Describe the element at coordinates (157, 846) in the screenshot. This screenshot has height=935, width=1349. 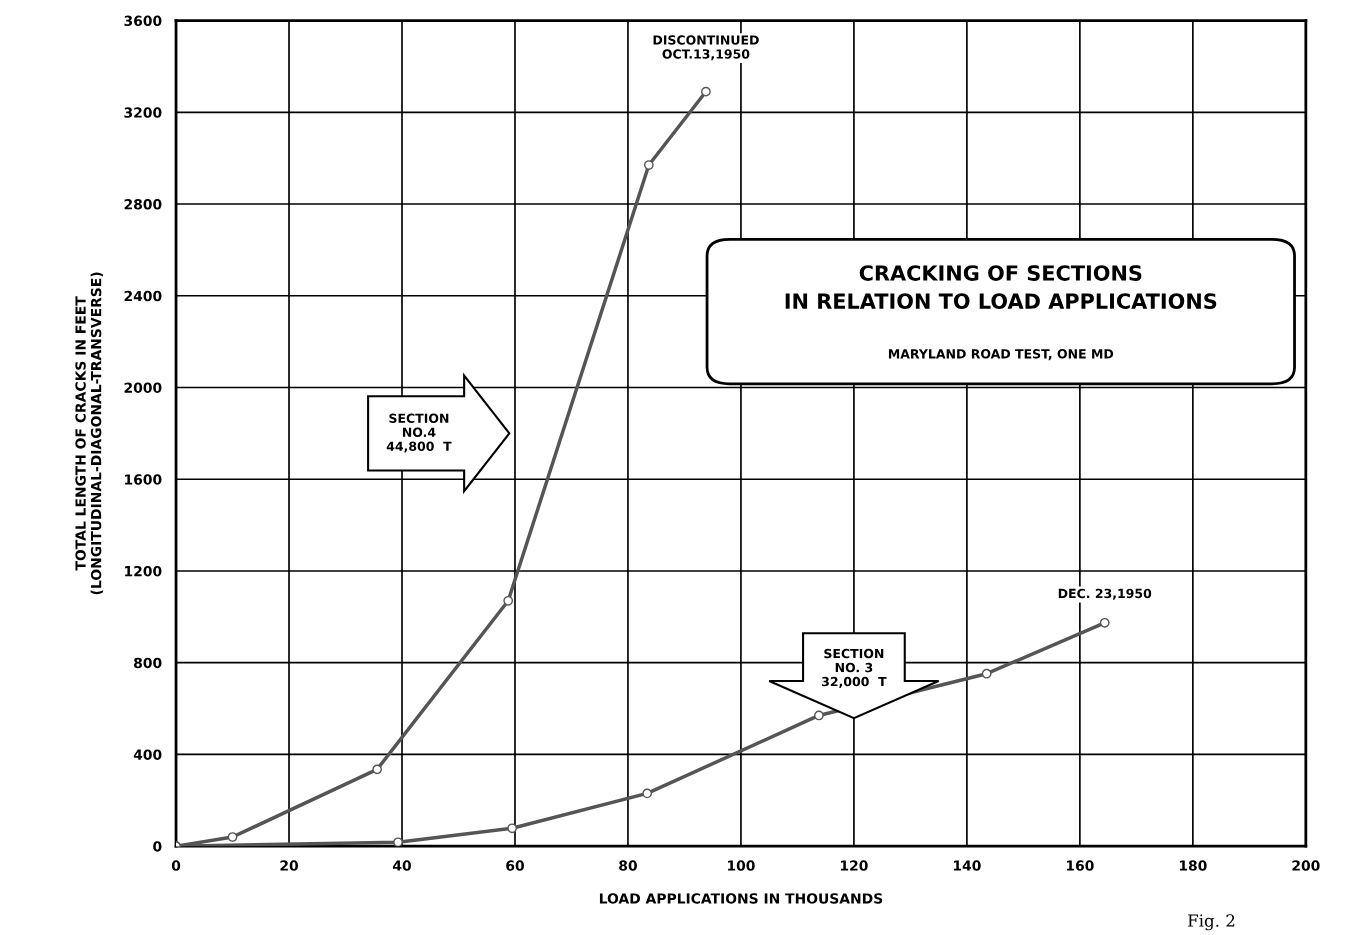
I see `y-tick-label: 0` at that location.